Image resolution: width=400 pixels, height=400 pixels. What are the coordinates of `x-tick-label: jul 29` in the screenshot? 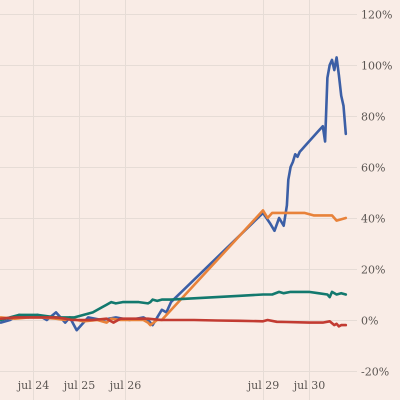 It's located at (263, 385).